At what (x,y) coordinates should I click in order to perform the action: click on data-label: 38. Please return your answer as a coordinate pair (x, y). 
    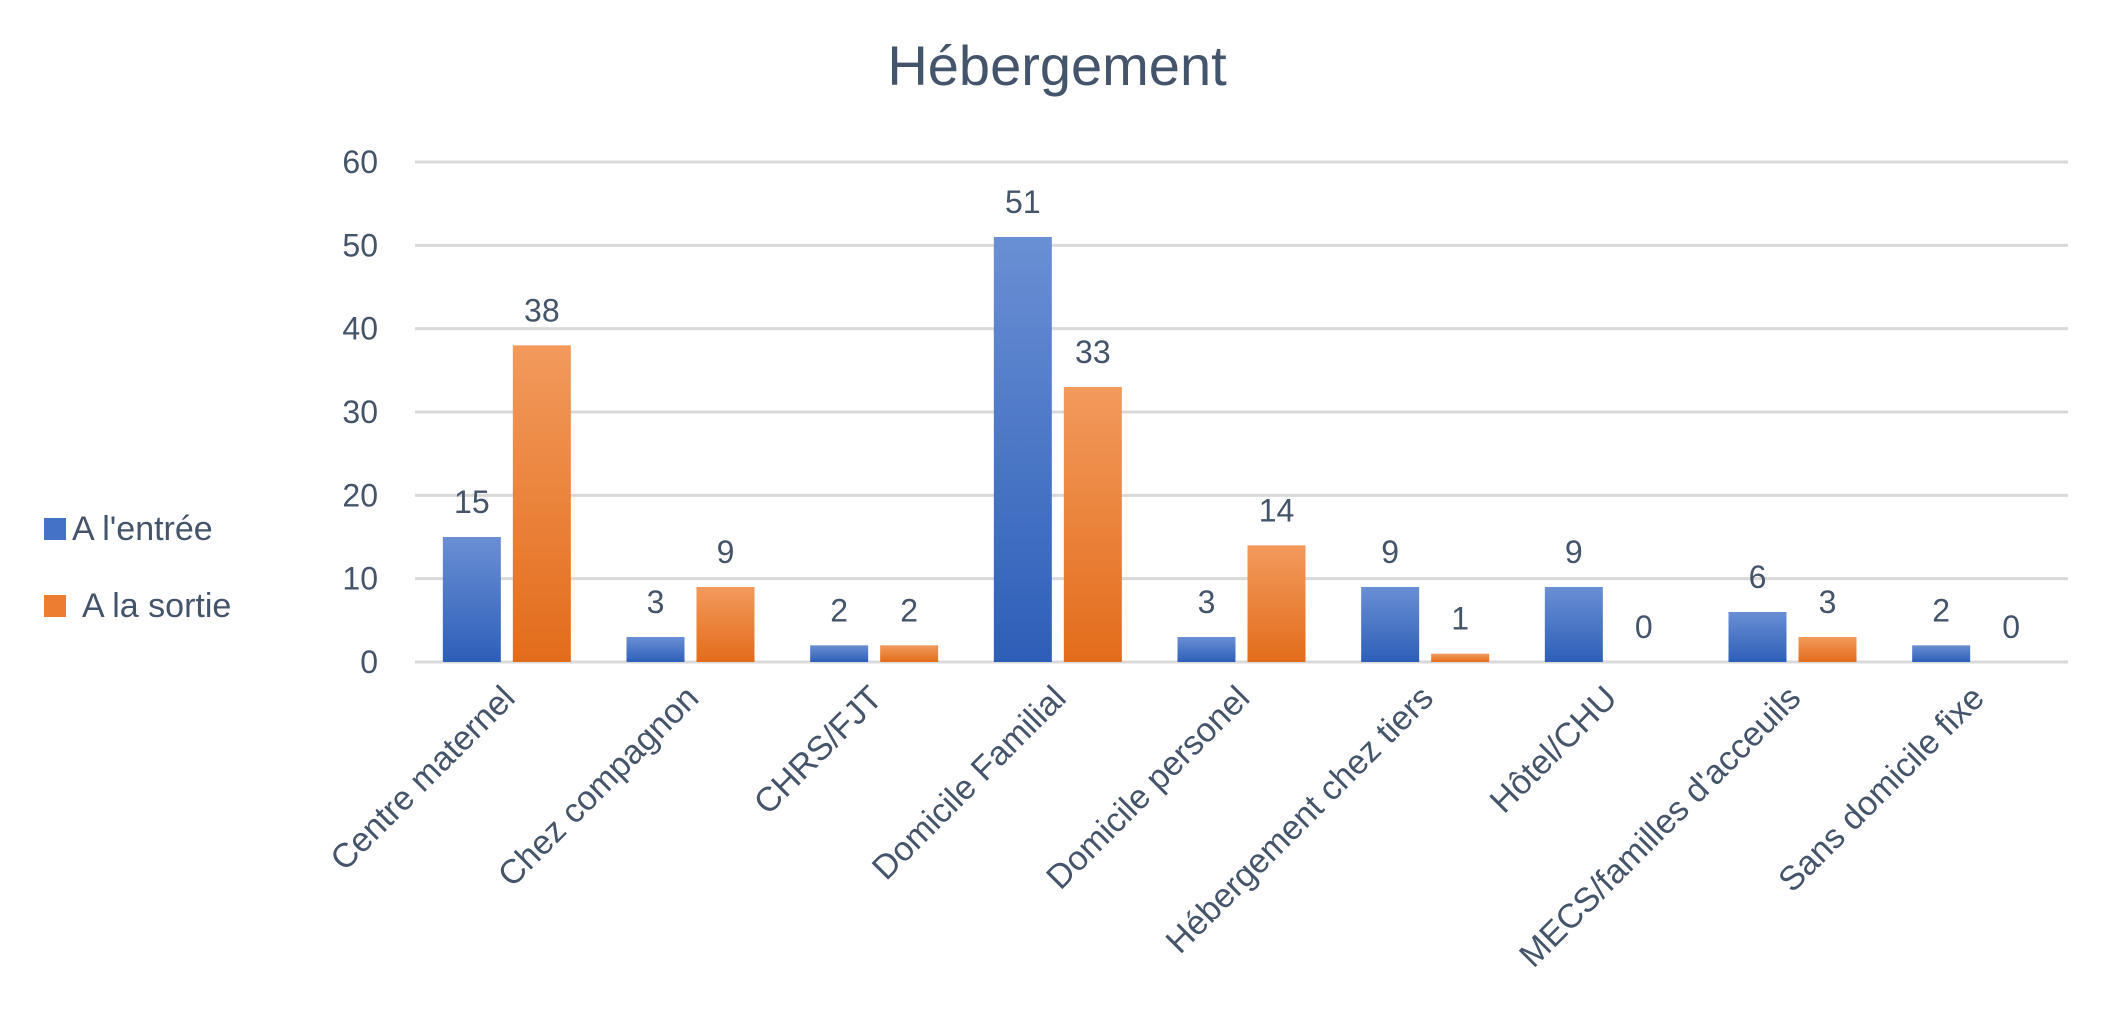
    Looking at the image, I should click on (542, 310).